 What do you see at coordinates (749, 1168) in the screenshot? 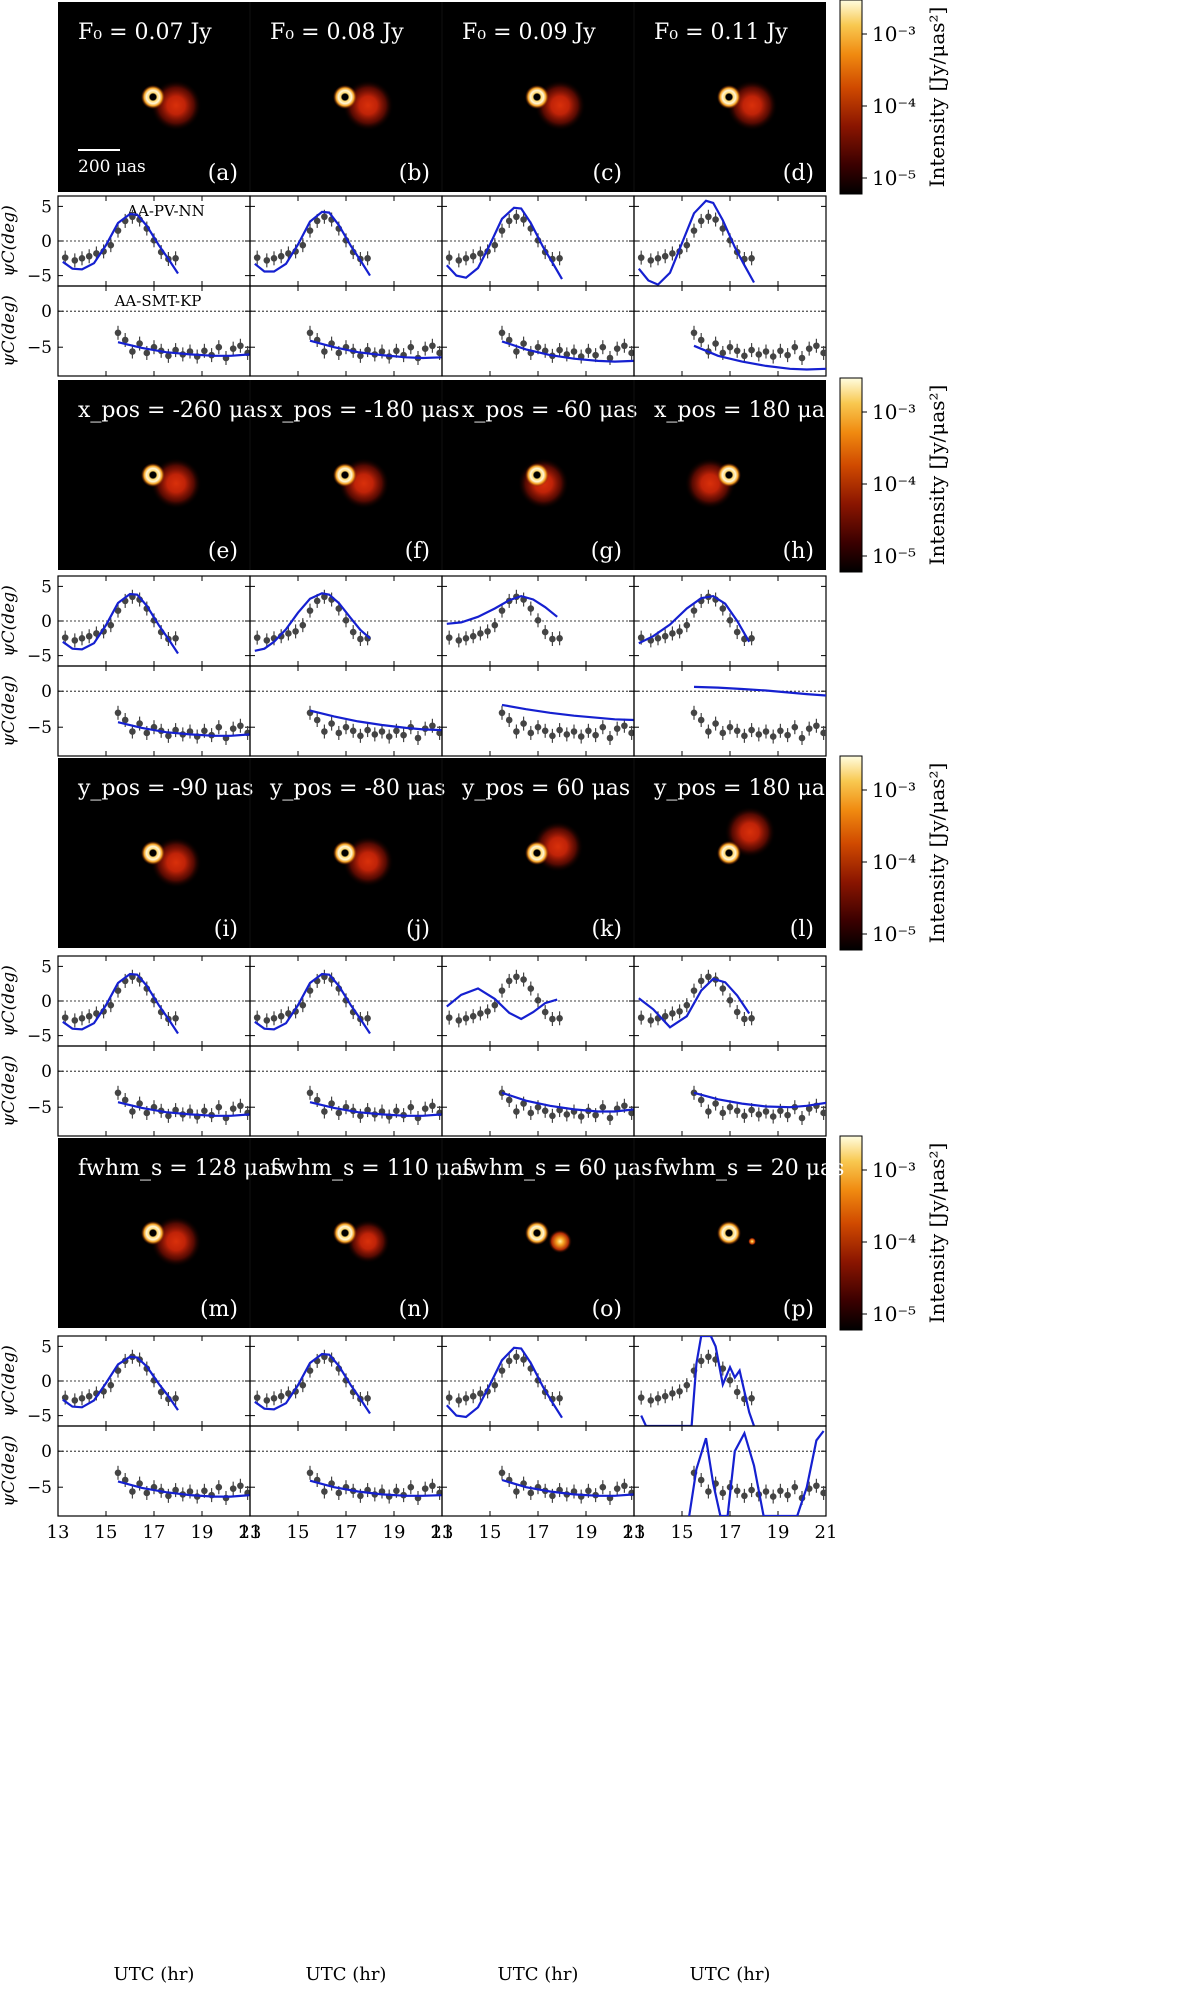
I see `panel-param-label: fwhm_s = 20 μas` at bounding box center [749, 1168].